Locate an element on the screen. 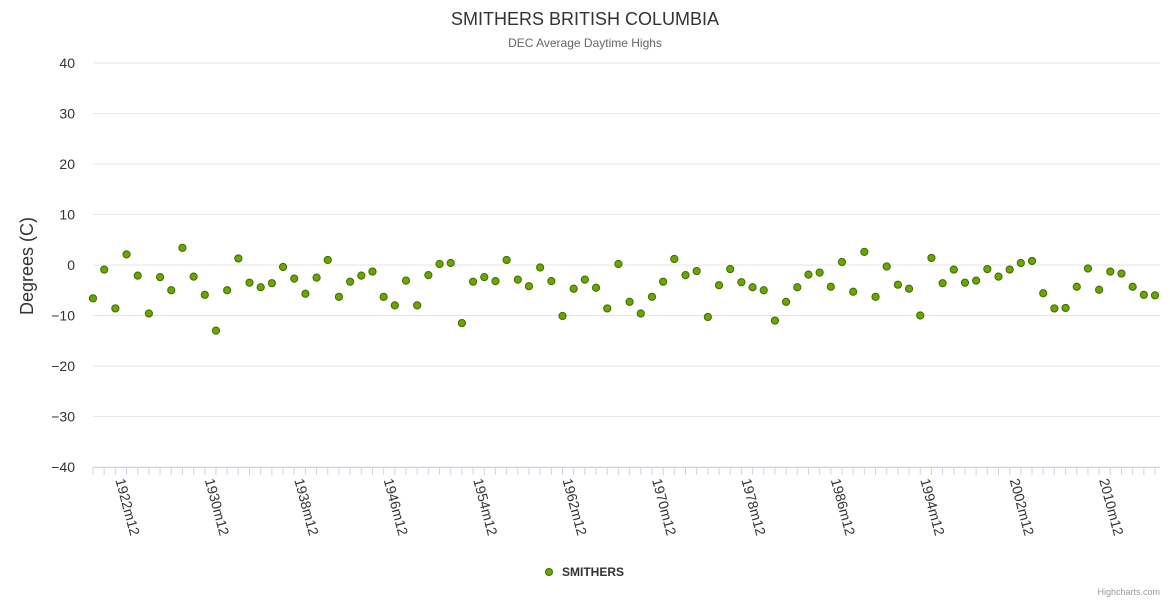 The height and width of the screenshot is (600, 1170). credit-link: Highcharts.com is located at coordinates (1128, 592).